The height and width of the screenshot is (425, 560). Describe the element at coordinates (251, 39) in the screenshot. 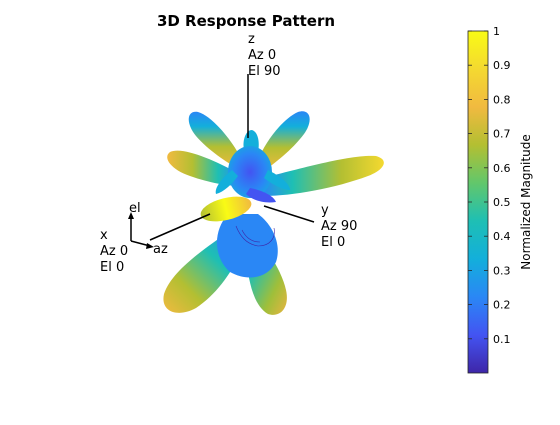

I see `z-axis-label: z` at that location.